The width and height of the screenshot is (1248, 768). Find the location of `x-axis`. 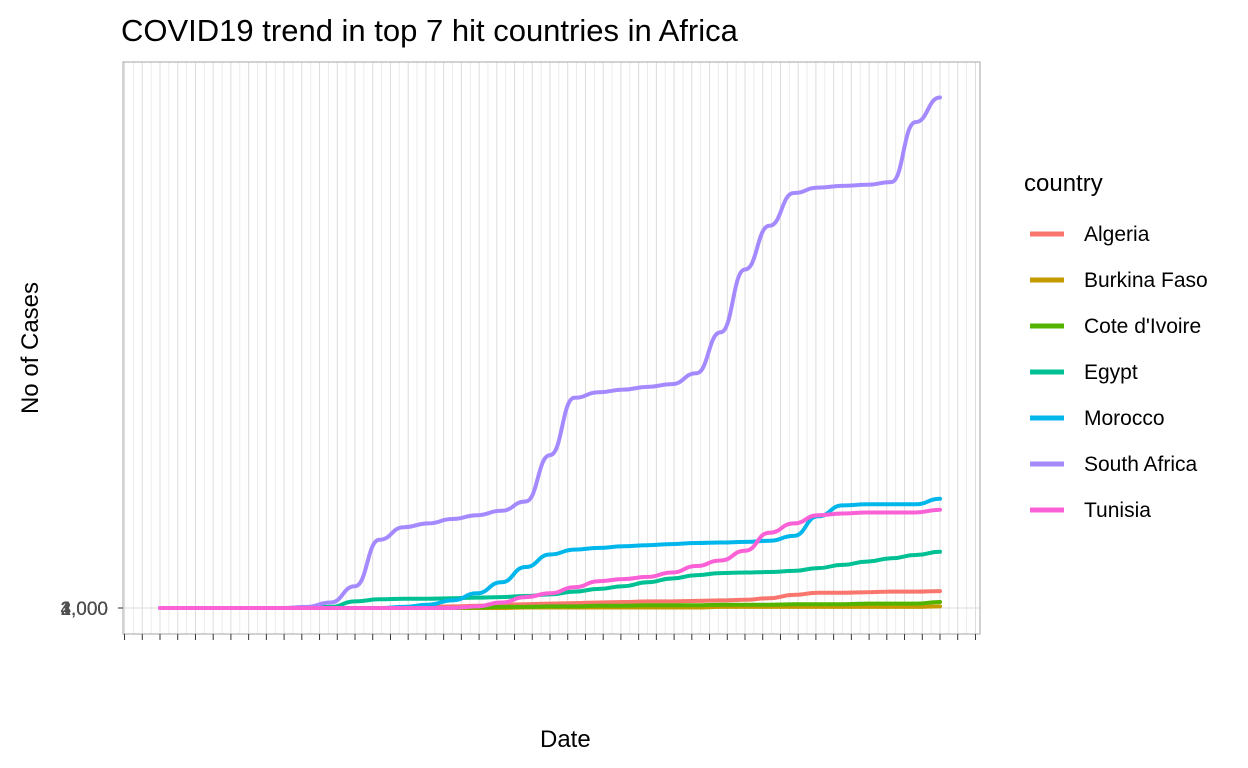

x-axis is located at coordinates (550, 637).